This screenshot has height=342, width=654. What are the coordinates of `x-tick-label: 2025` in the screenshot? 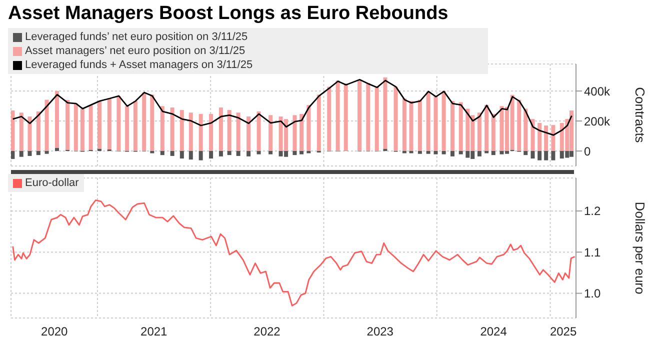 It's located at (563, 331).